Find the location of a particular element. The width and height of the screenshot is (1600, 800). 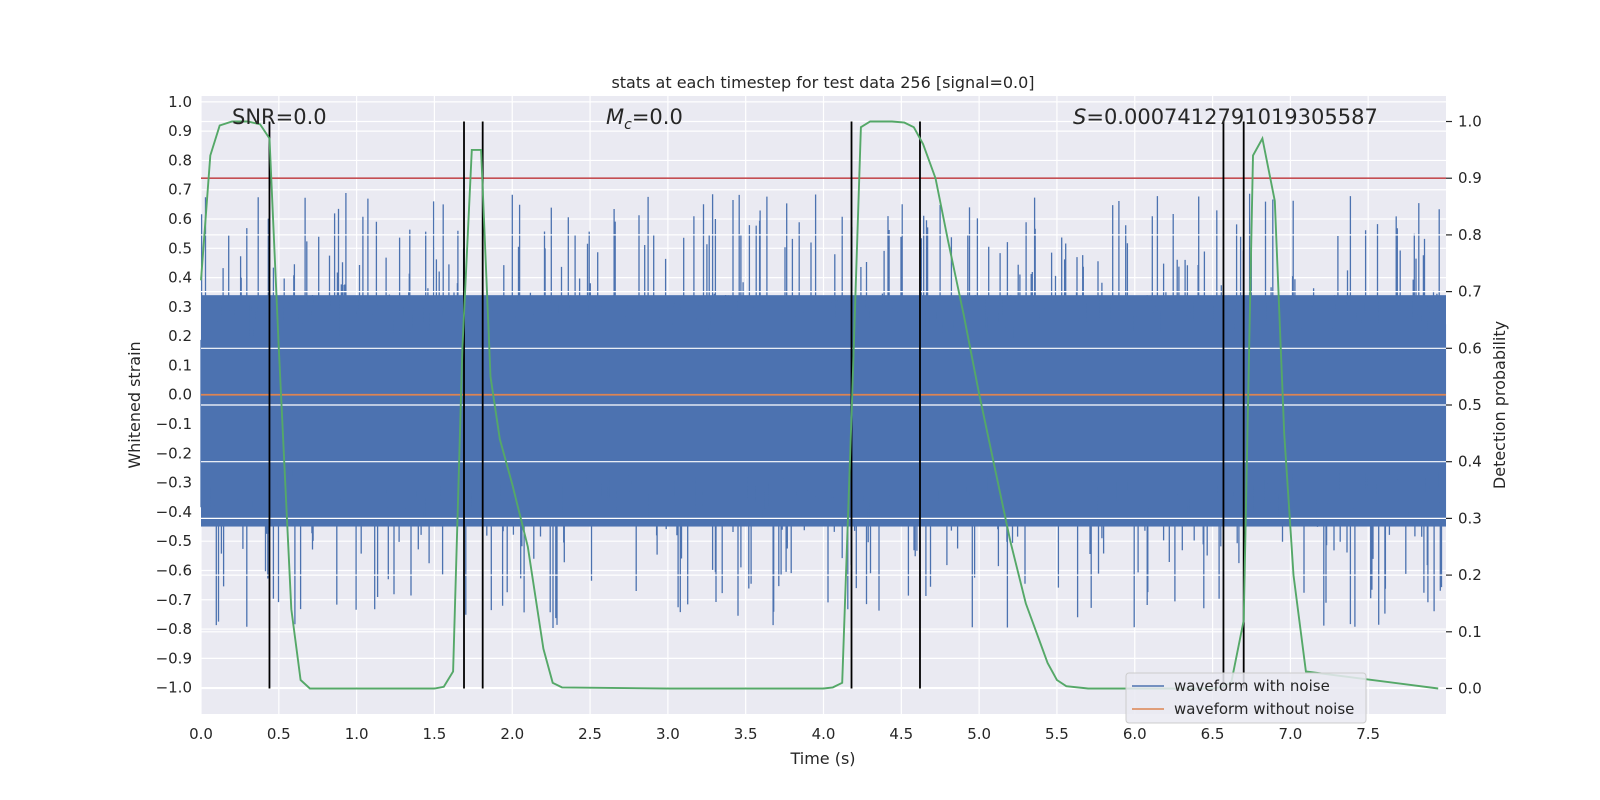

legend-label-waveform-with-noise: waveform with noise is located at coordinates (1252, 686).